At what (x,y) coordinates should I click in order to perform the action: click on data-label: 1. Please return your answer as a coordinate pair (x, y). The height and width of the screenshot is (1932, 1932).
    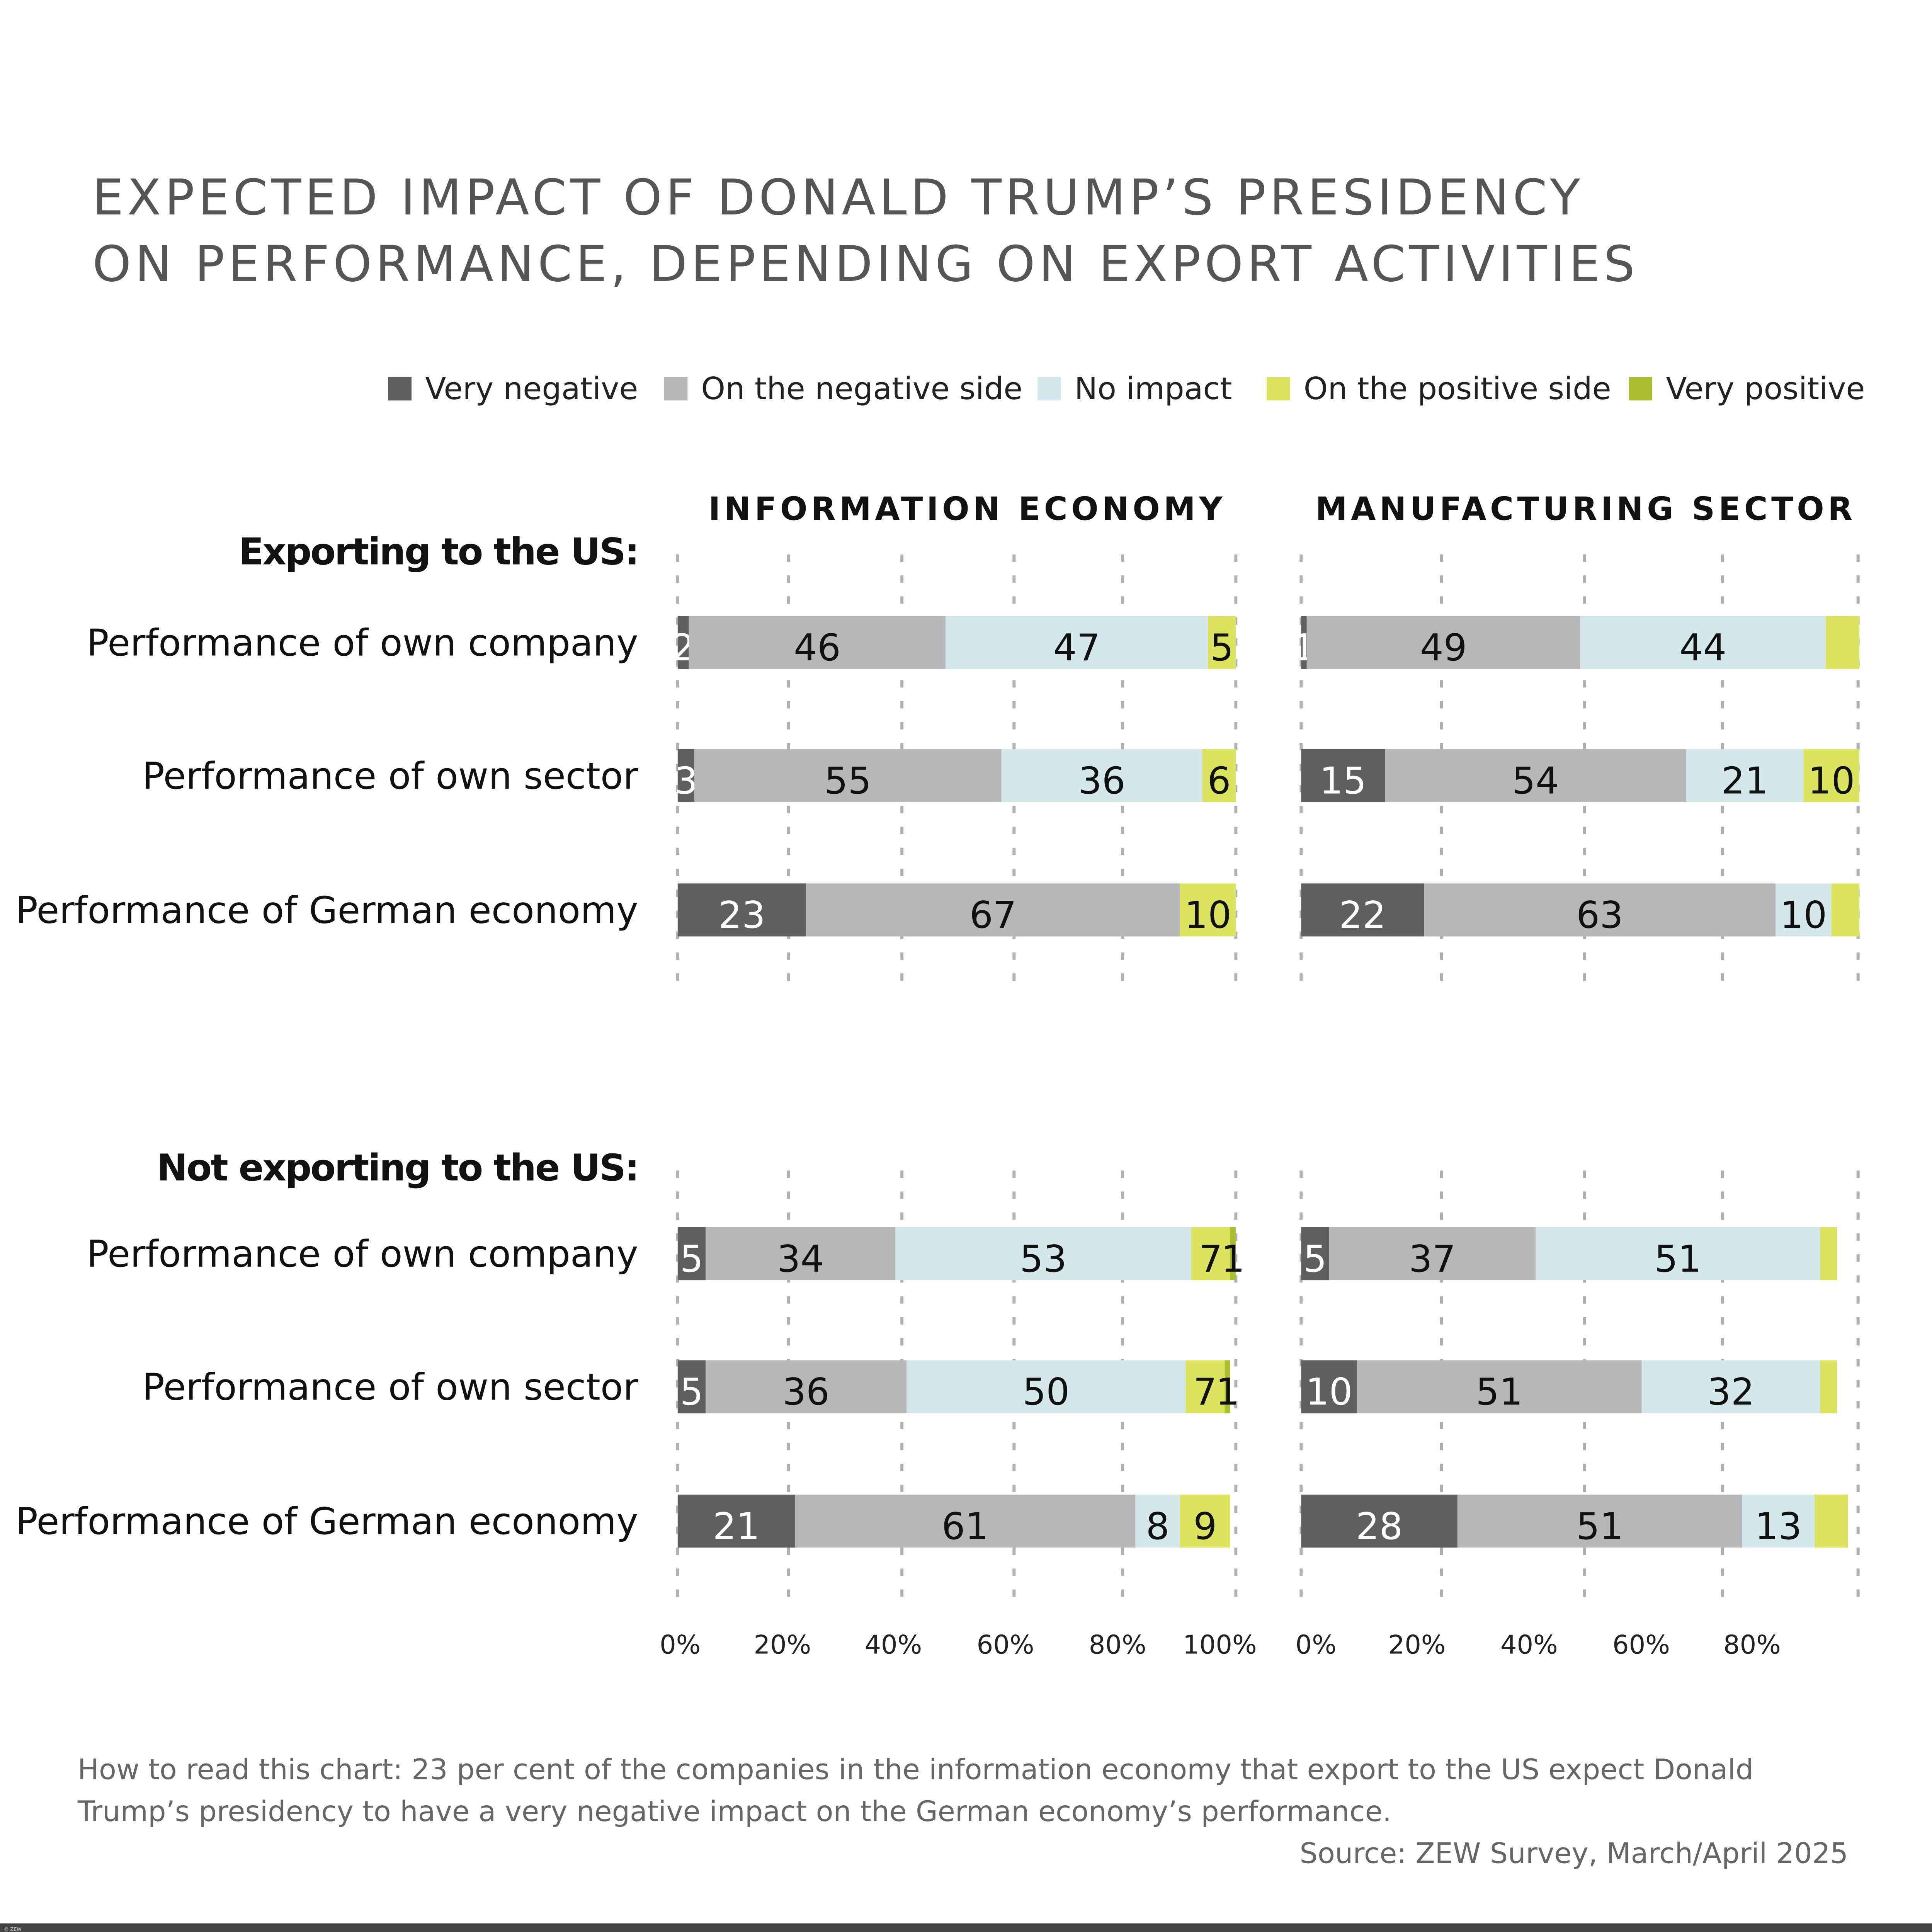
    Looking at the image, I should click on (1233, 1259).